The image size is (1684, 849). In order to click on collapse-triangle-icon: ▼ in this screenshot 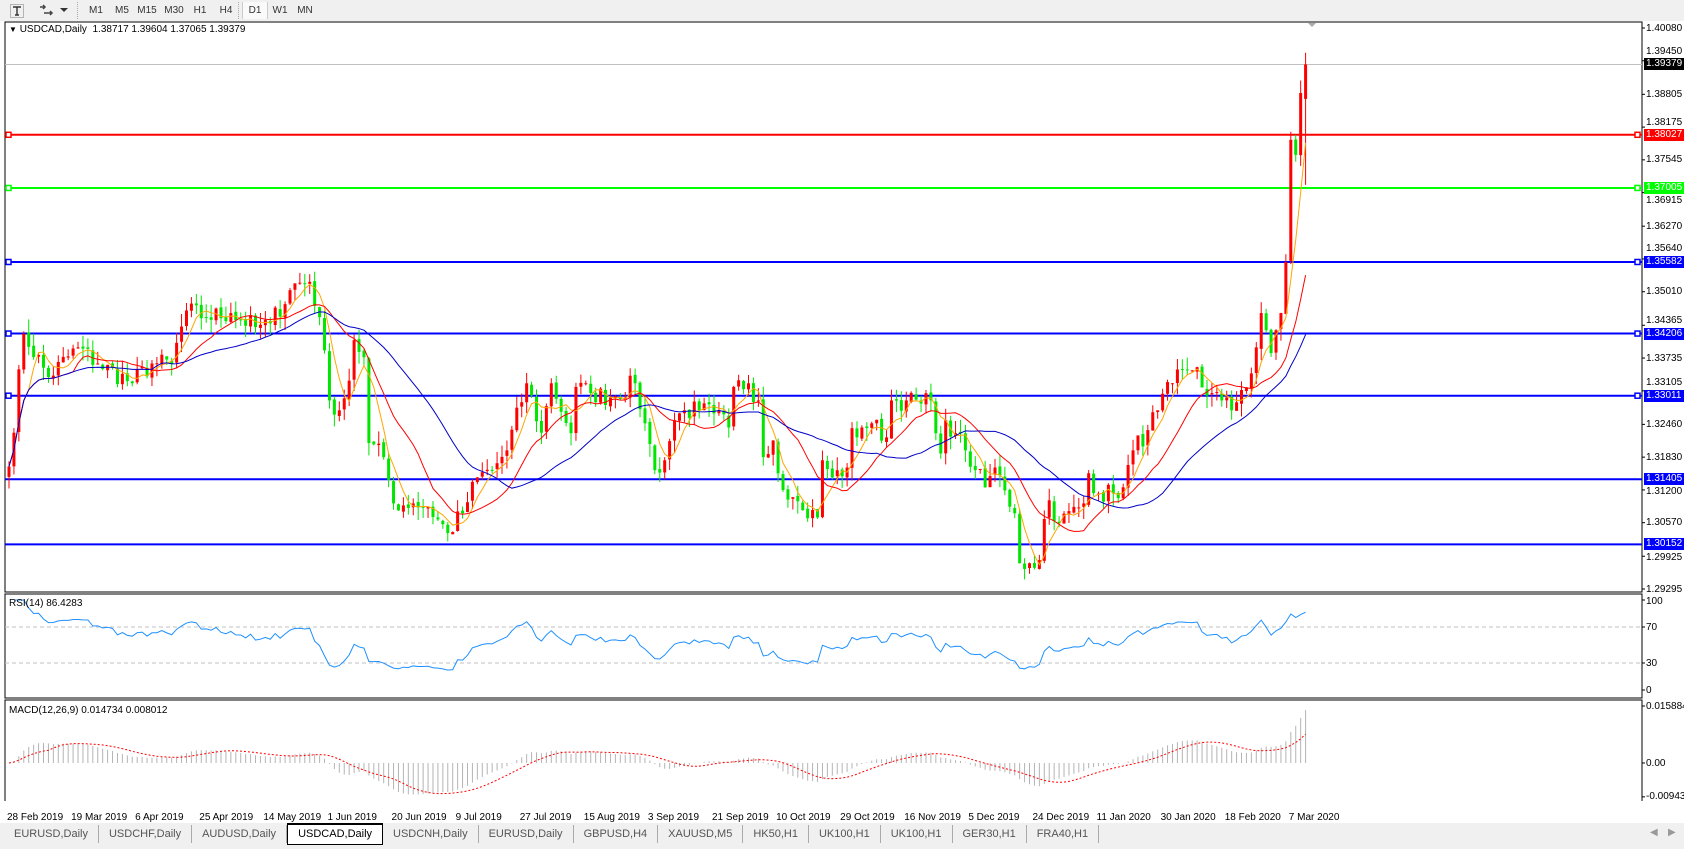, I will do `click(13, 29)`.